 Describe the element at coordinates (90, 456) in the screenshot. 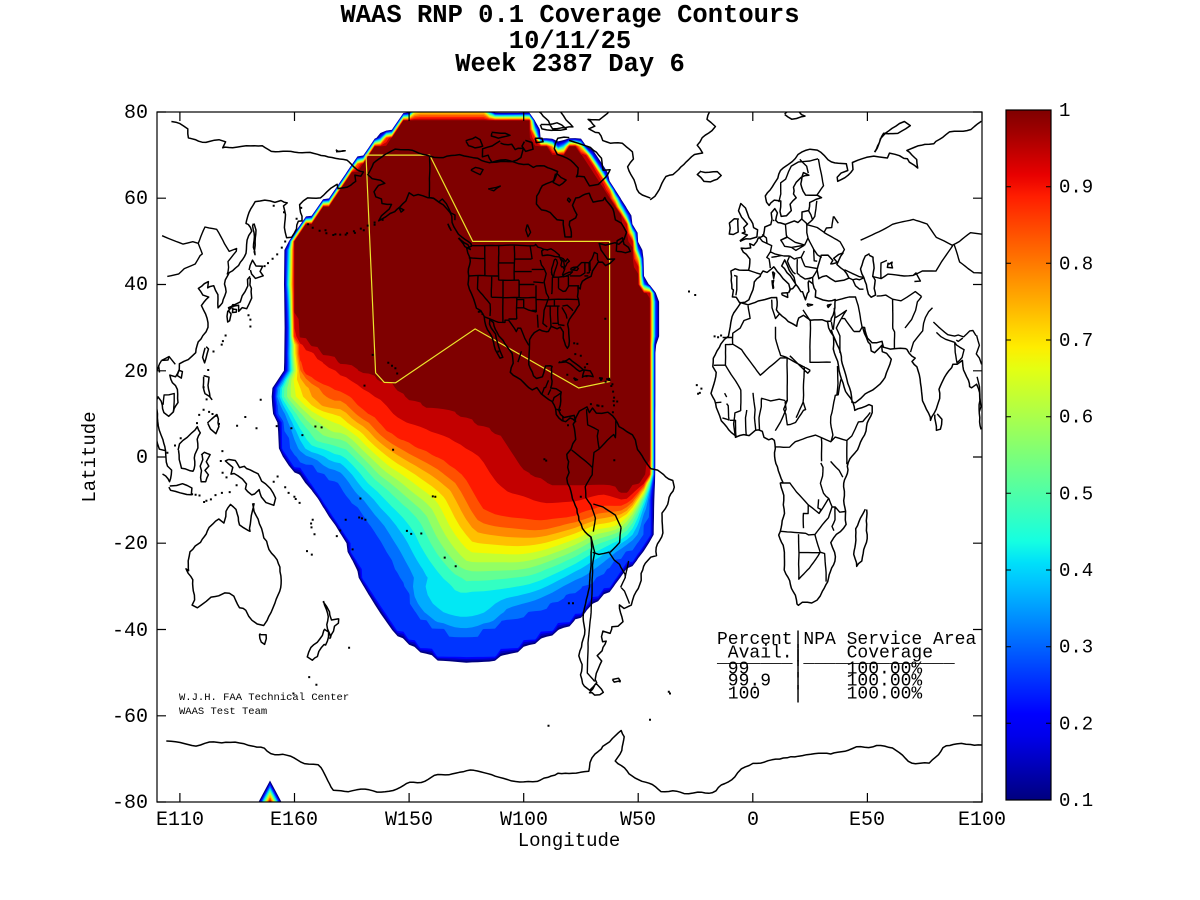

I see `svg-text: Latitude` at that location.